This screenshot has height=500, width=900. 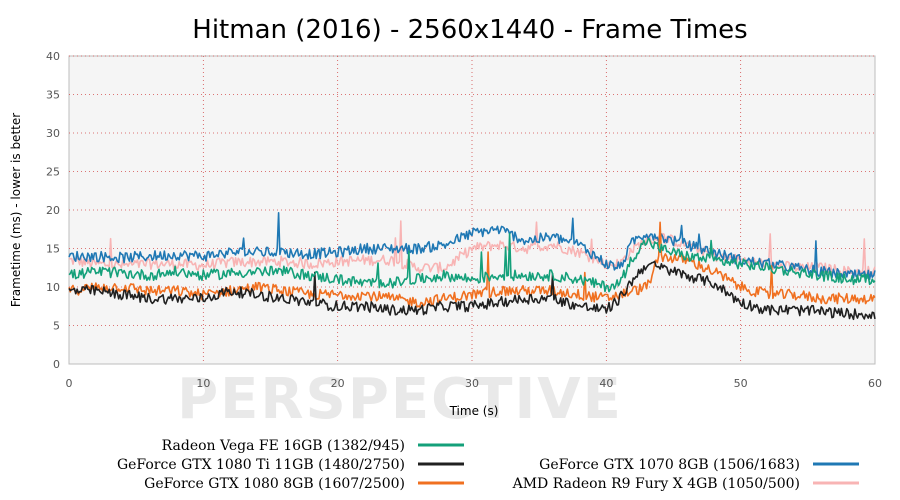 What do you see at coordinates (69, 383) in the screenshot?
I see `x-tick-label: 0` at bounding box center [69, 383].